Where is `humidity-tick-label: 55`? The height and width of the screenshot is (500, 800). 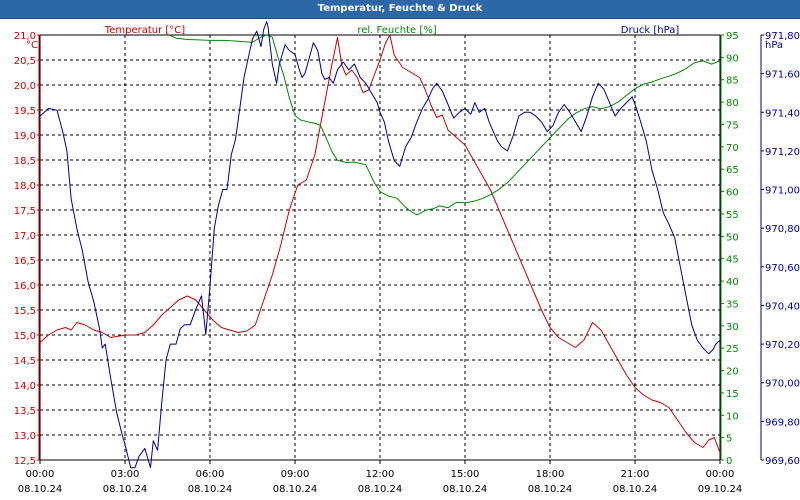 humidity-tick-label: 55 is located at coordinates (732, 215).